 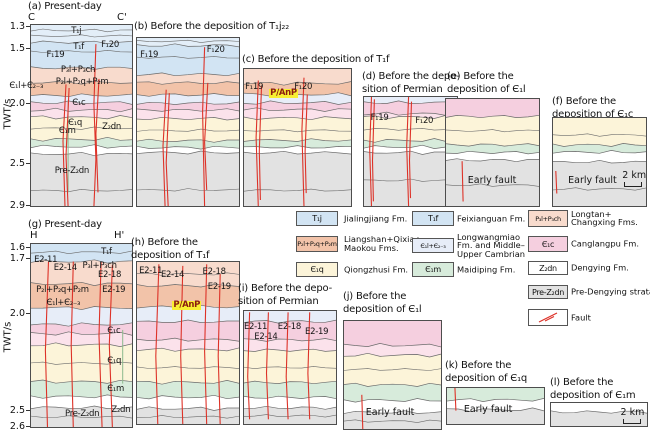 I want to click on fault-symbol-icon, so click(x=548, y=317).